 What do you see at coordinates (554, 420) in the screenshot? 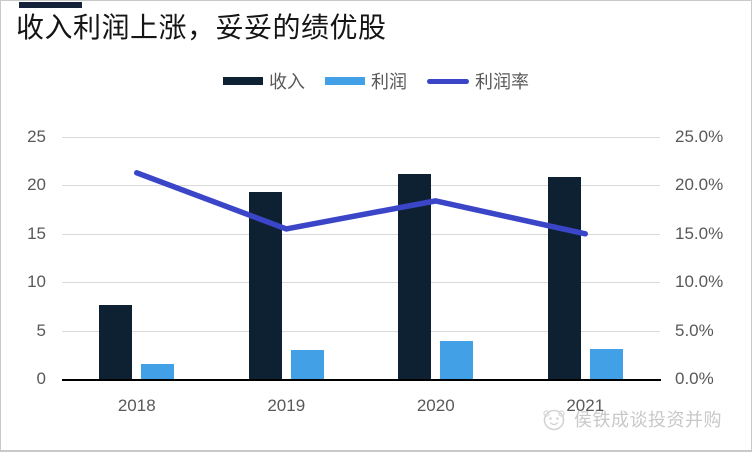
I see `watermark-logo-icon` at bounding box center [554, 420].